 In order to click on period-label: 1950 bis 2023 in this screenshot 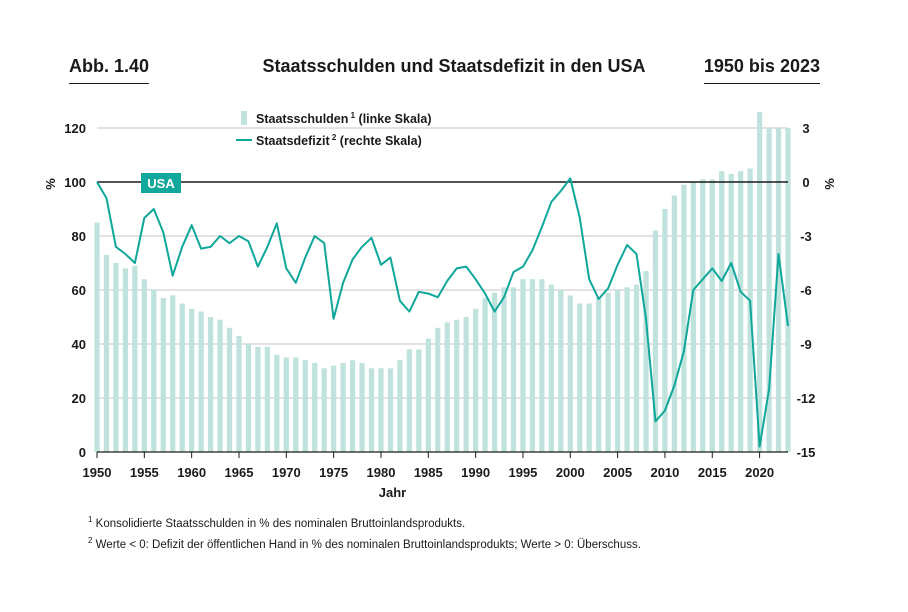, I will do `click(761, 70)`.